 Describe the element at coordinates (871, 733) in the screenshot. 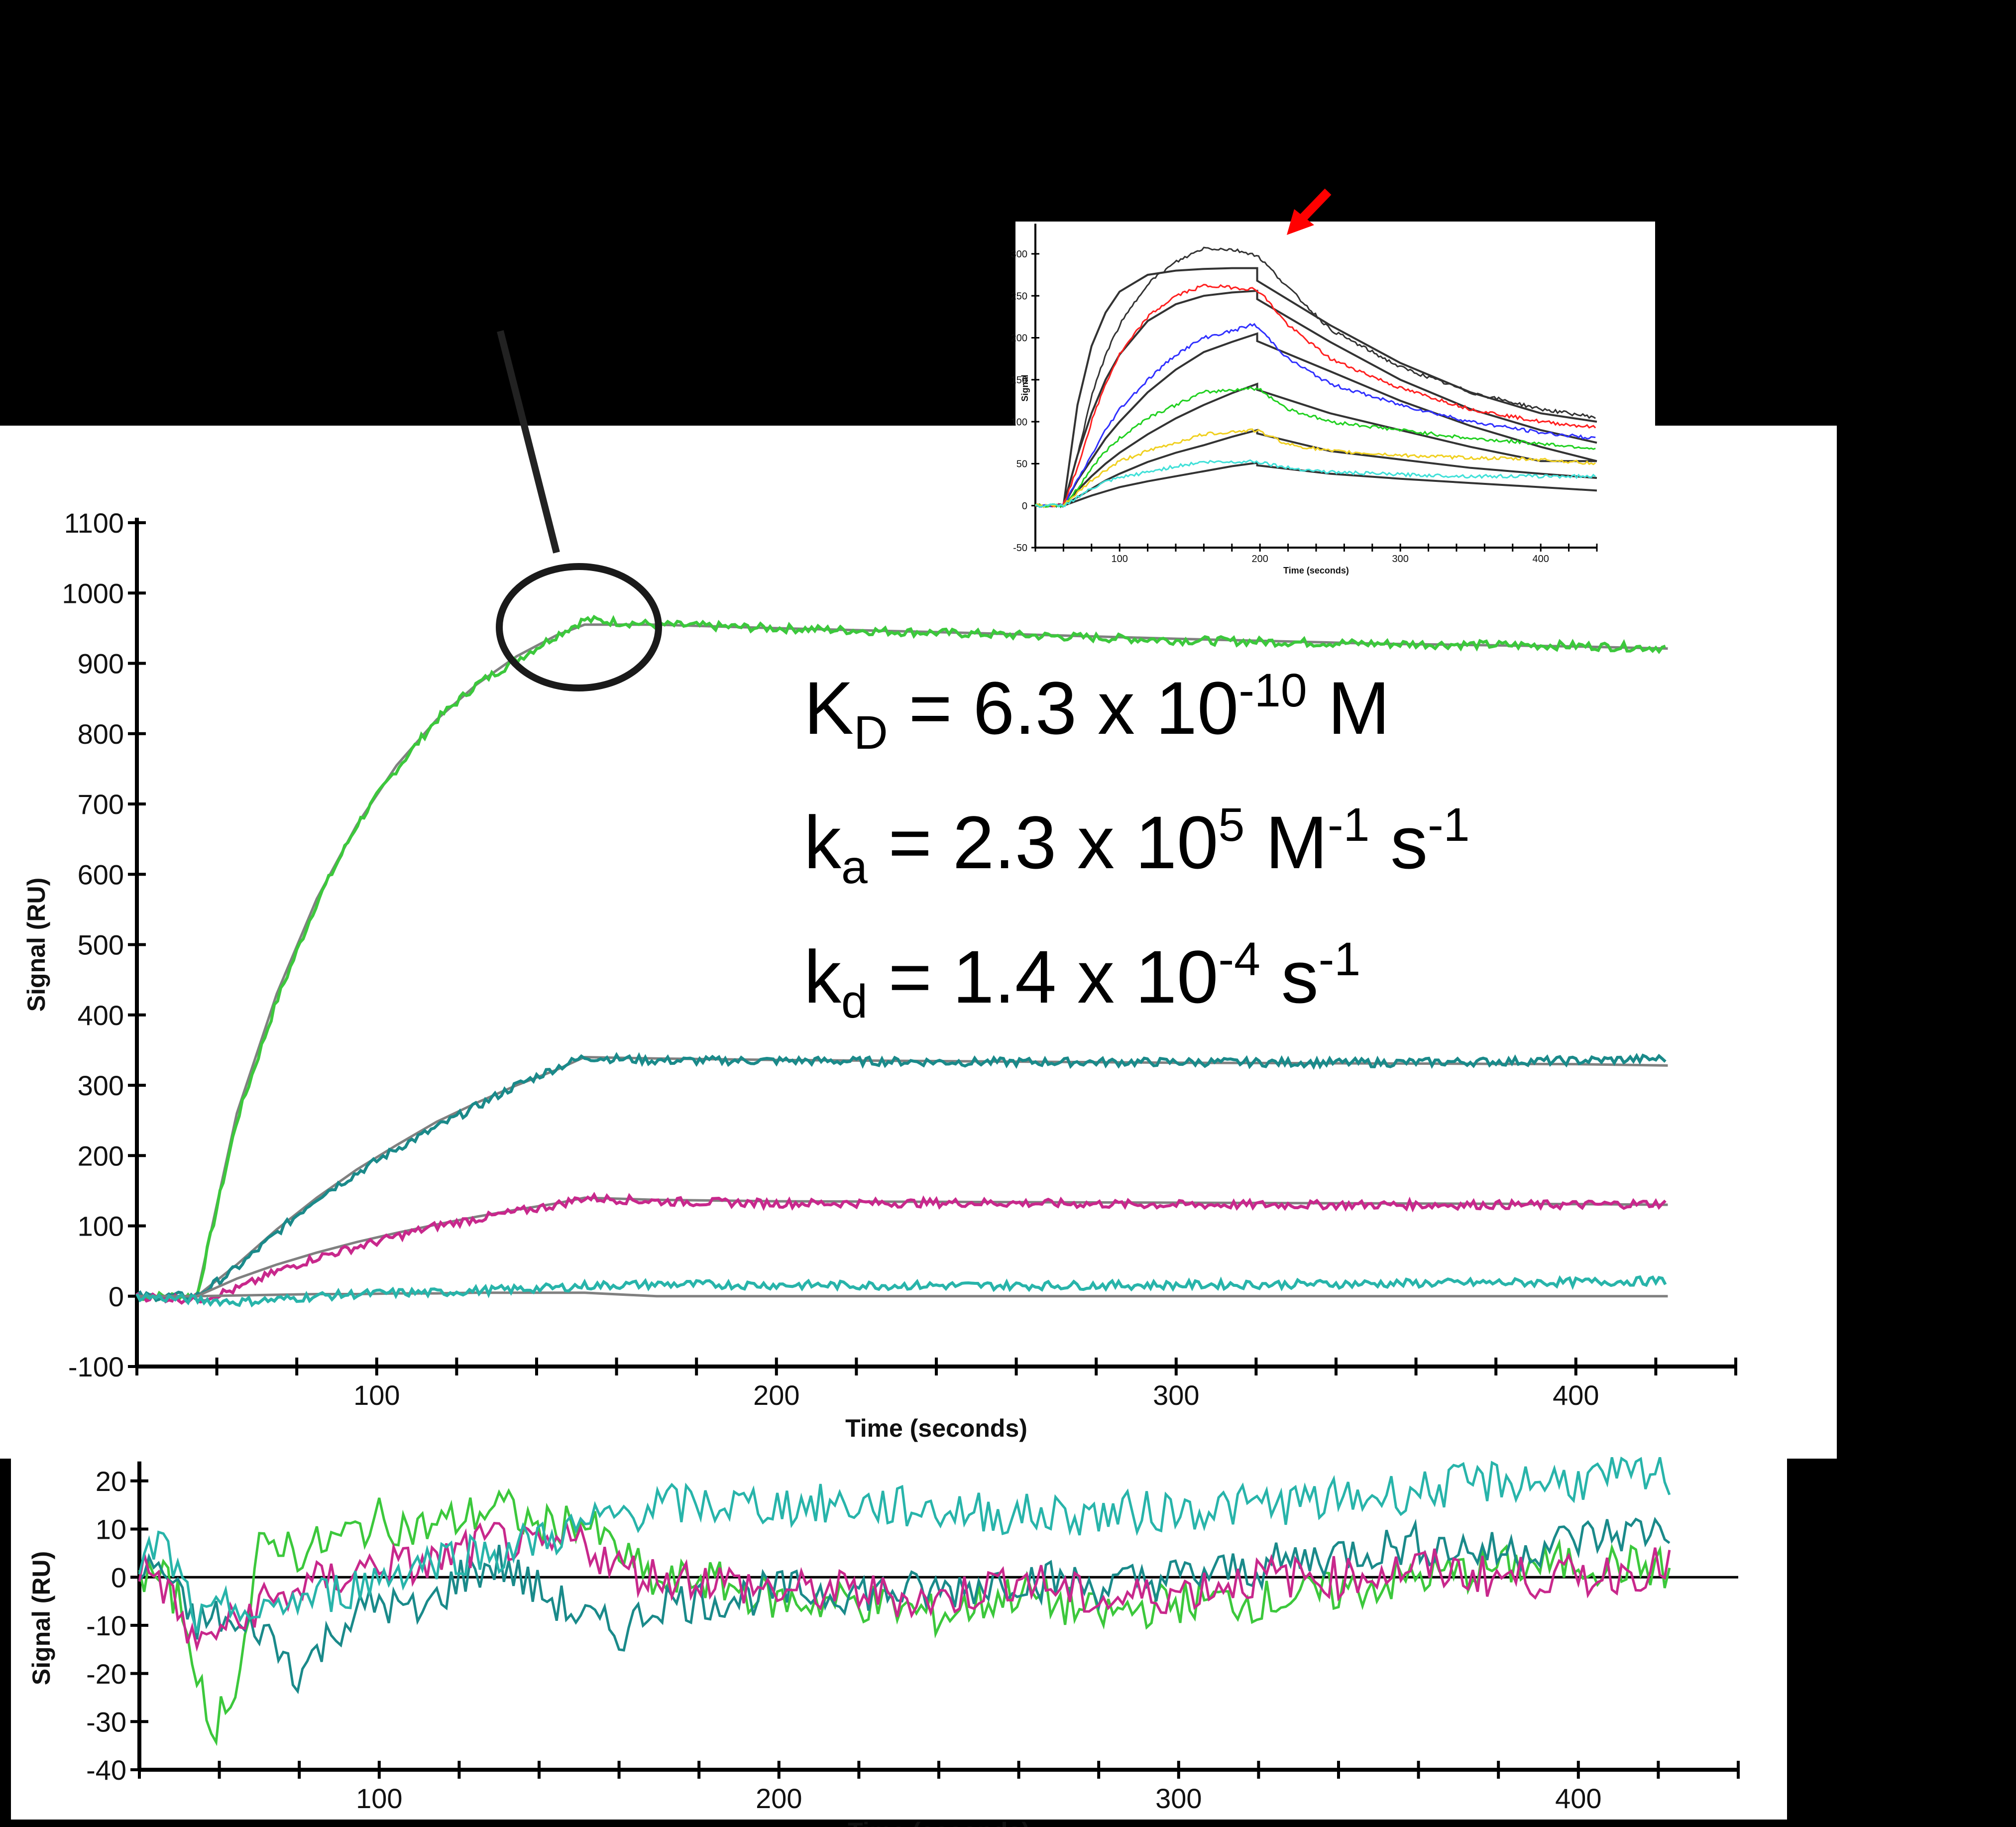

I see `kd-subscript: D` at that location.